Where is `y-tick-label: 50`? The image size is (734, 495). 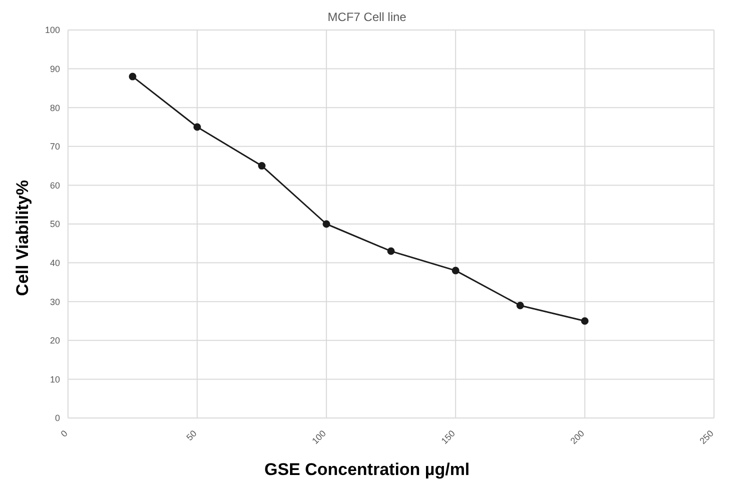 y-tick-label: 50 is located at coordinates (55, 224).